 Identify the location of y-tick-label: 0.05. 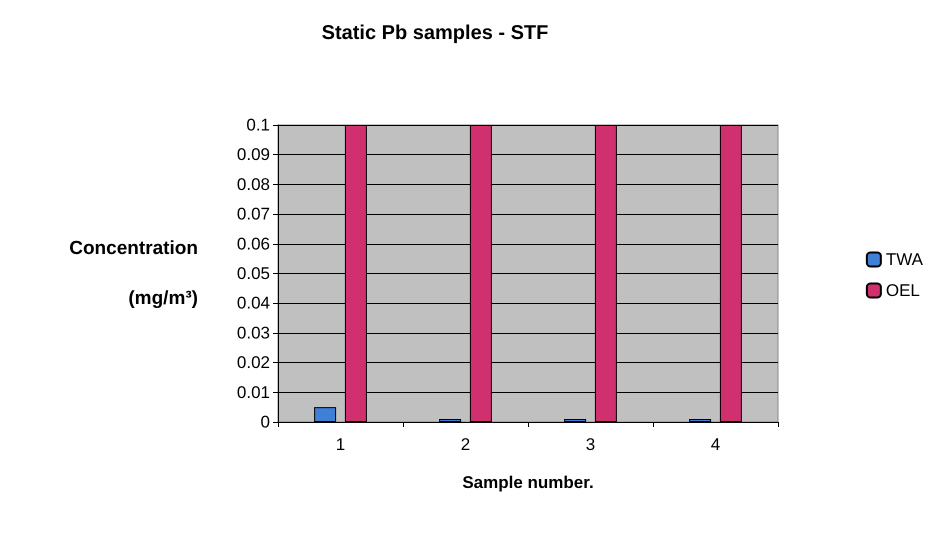
(253, 273).